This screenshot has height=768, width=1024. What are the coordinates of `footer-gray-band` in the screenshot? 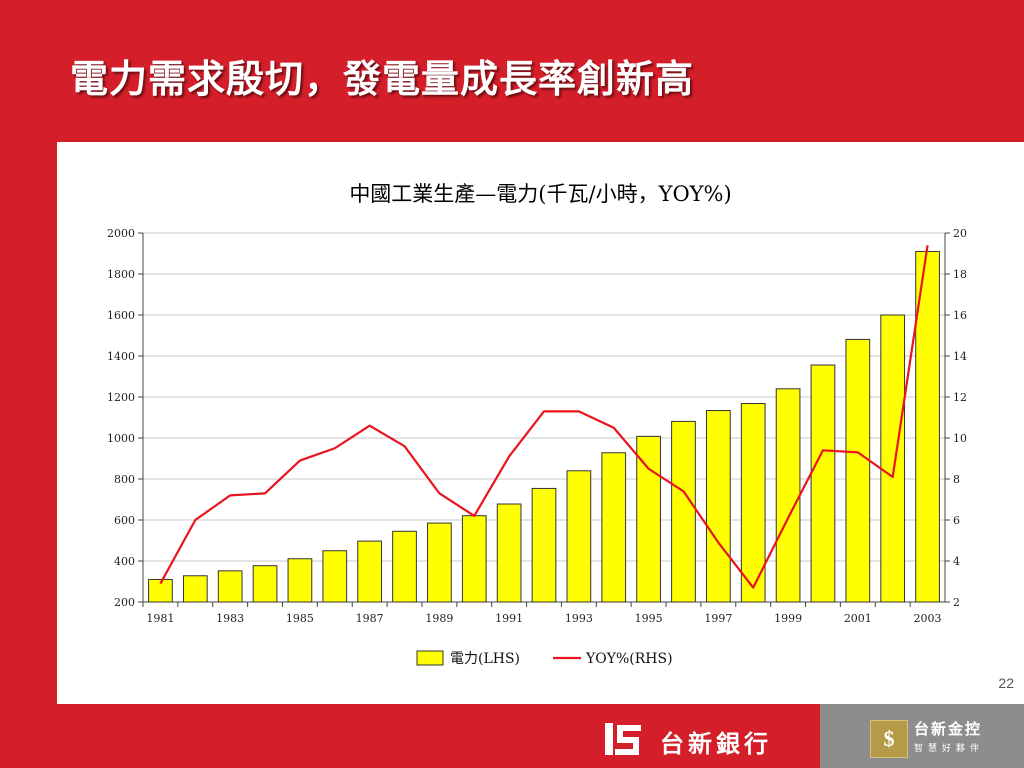 It's located at (922, 736).